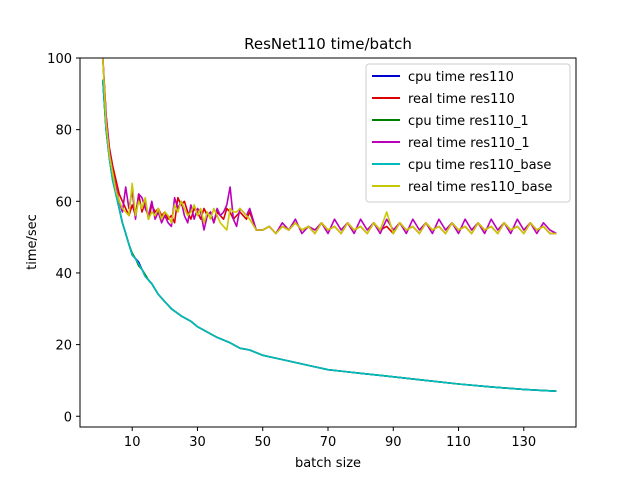 The height and width of the screenshot is (480, 640). What do you see at coordinates (63, 131) in the screenshot?
I see `y-tick-label: 80` at bounding box center [63, 131].